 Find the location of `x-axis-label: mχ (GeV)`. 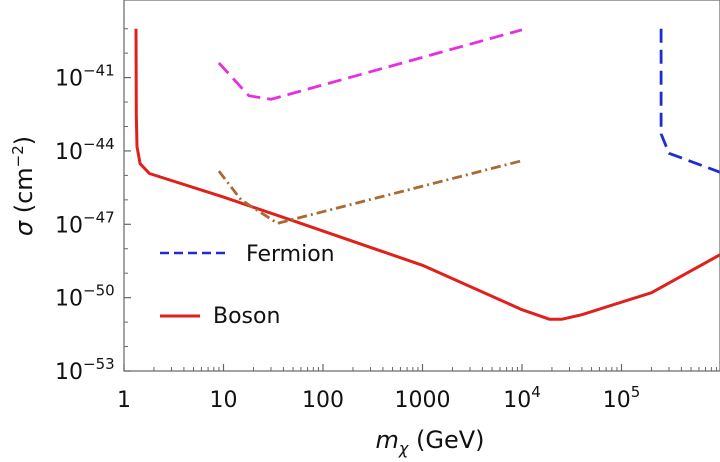

x-axis-label: mχ (GeV) is located at coordinates (430, 442).